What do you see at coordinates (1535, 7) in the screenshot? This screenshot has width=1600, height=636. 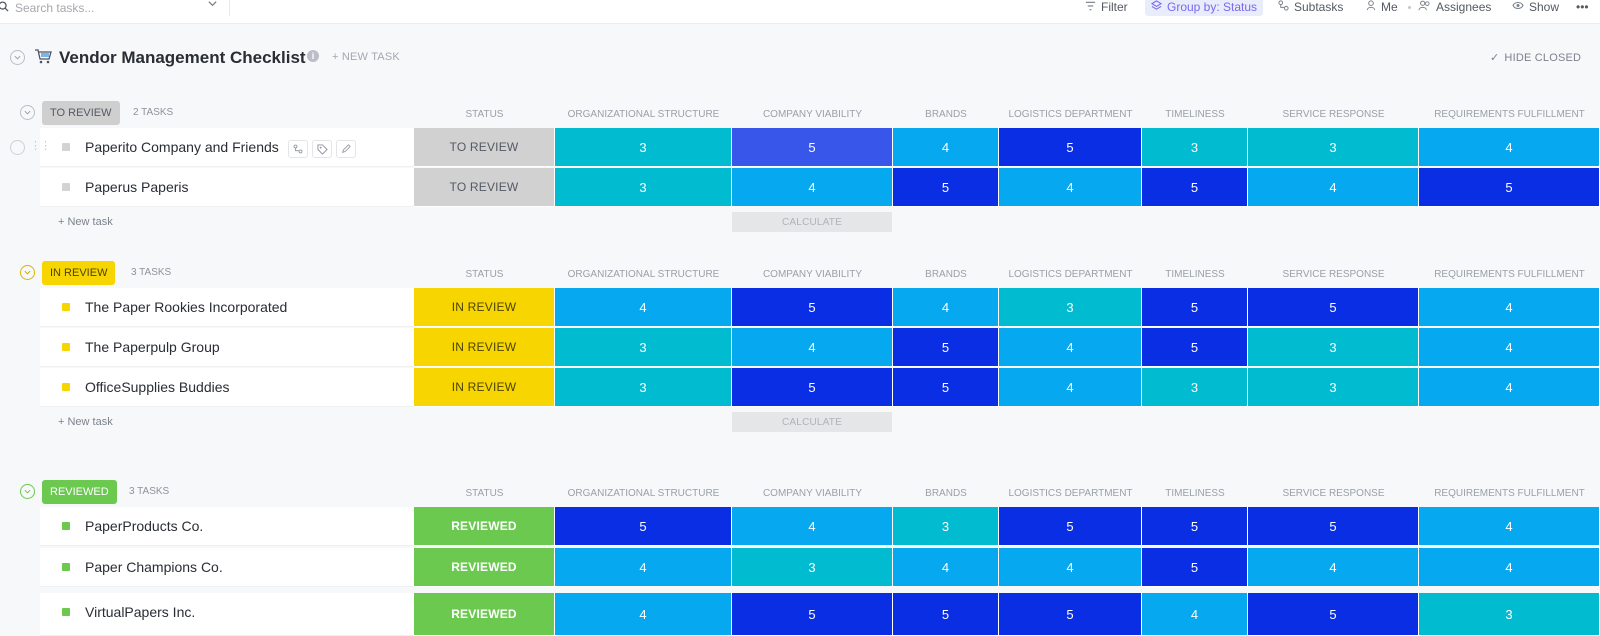 I see `show-button: Show` at bounding box center [1535, 7].